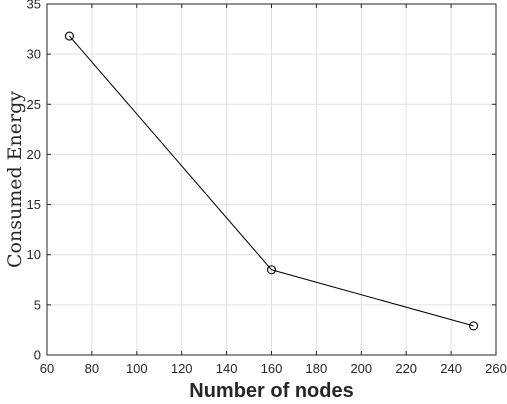  I want to click on y-axis-label: Consumed Energy, so click(15, 179).